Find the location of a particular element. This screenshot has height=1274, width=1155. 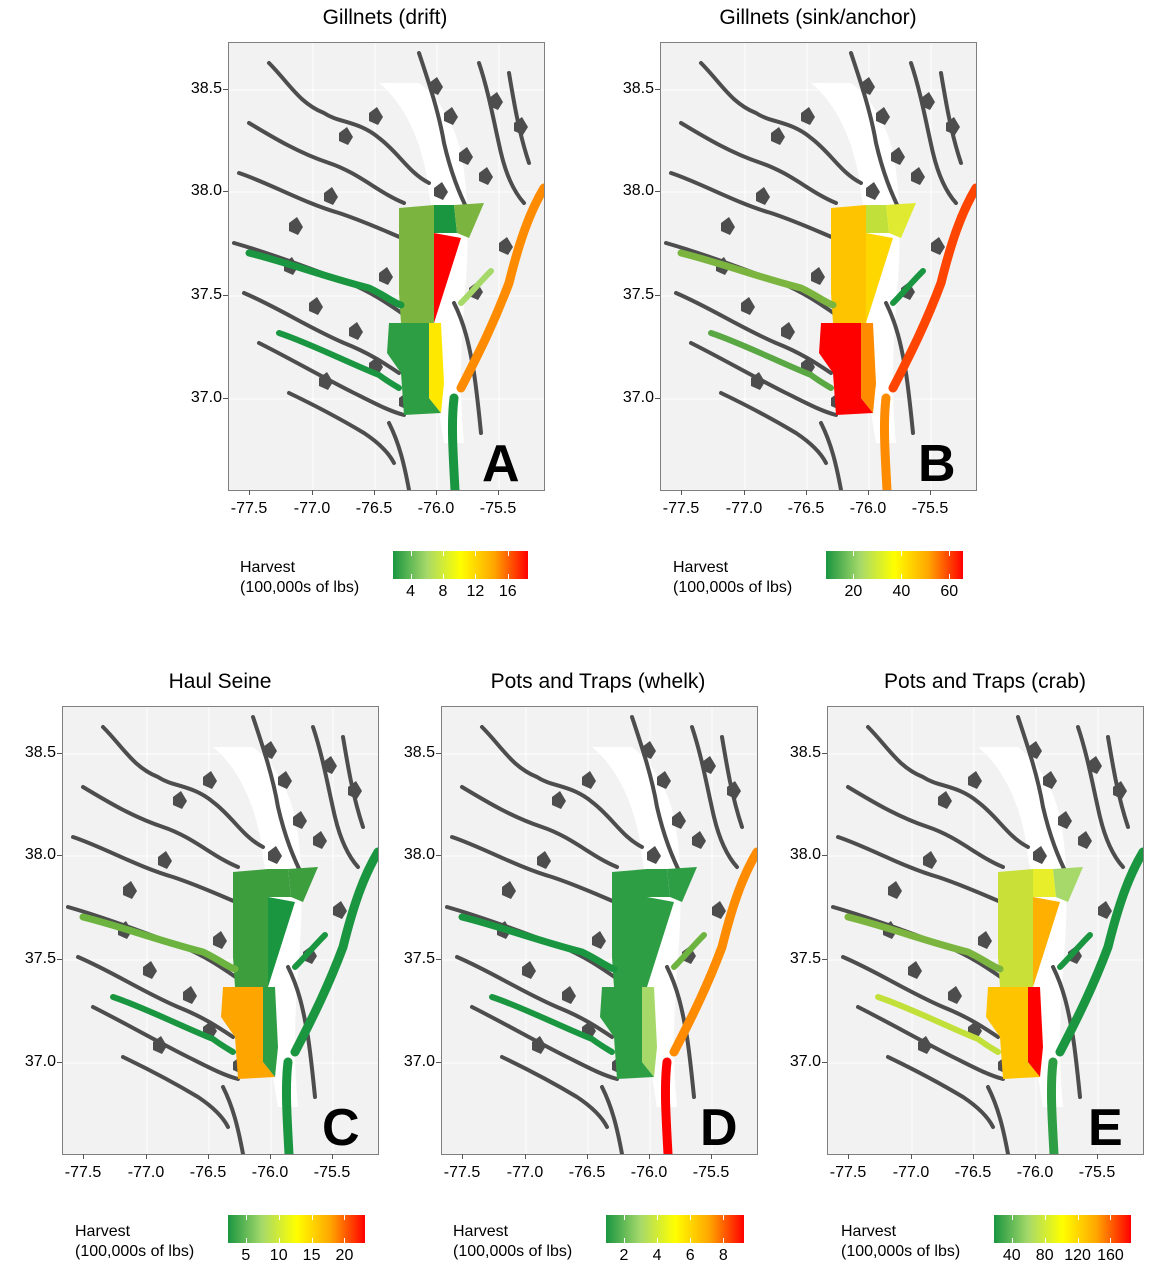

legend-tick-label: 12 is located at coordinates (475, 591).